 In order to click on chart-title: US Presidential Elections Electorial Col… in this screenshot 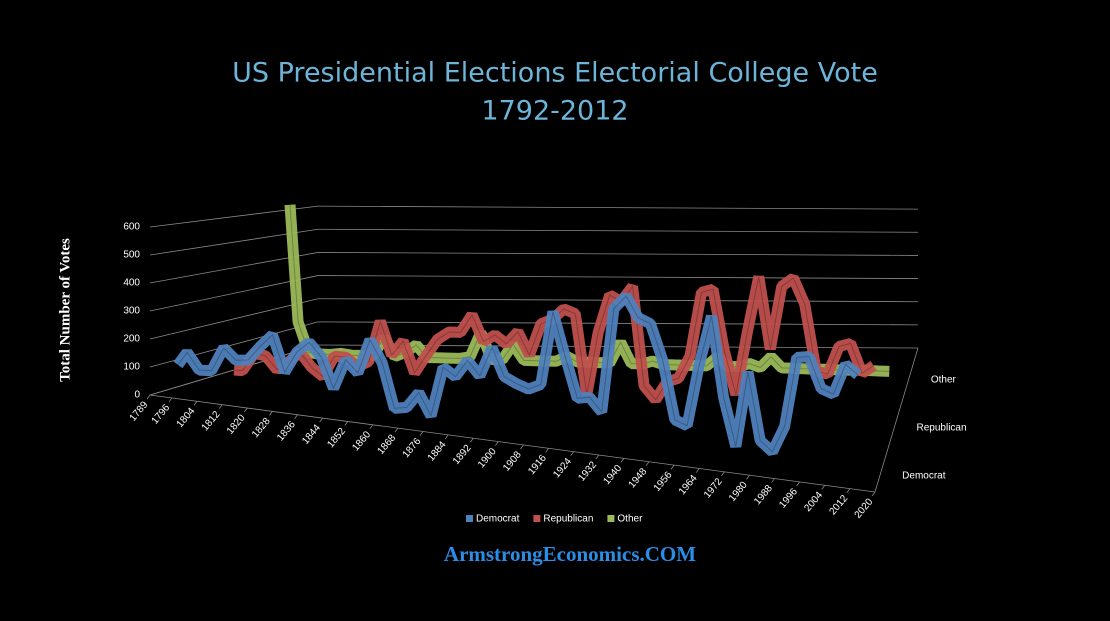, I will do `click(555, 73)`.